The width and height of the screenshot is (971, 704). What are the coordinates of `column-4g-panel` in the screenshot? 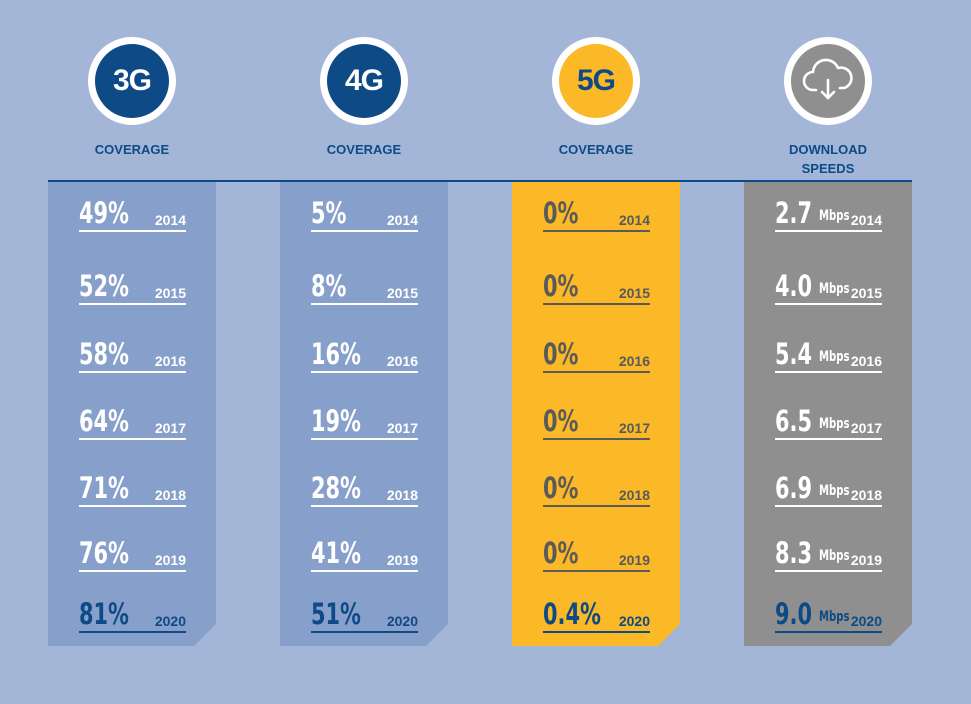 It's located at (364, 414).